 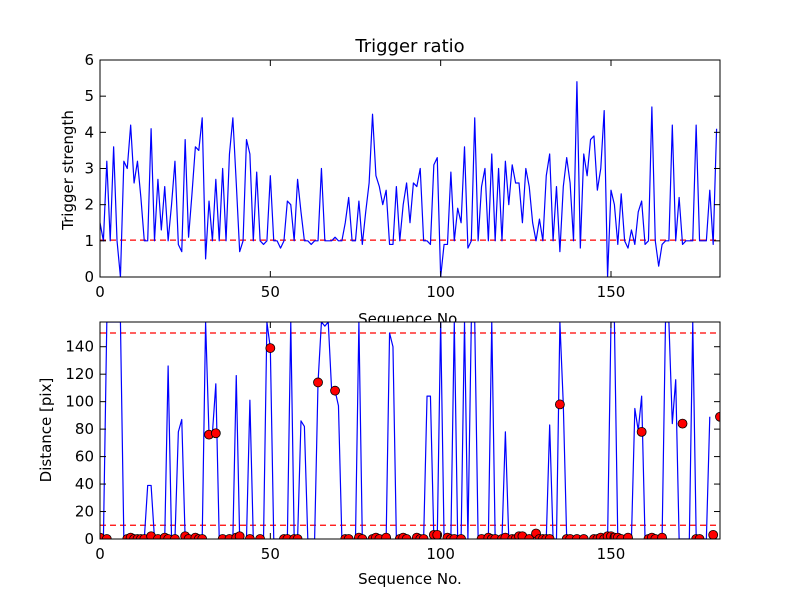 What do you see at coordinates (84, 429) in the screenshot?
I see `y-tick-label: 80` at bounding box center [84, 429].